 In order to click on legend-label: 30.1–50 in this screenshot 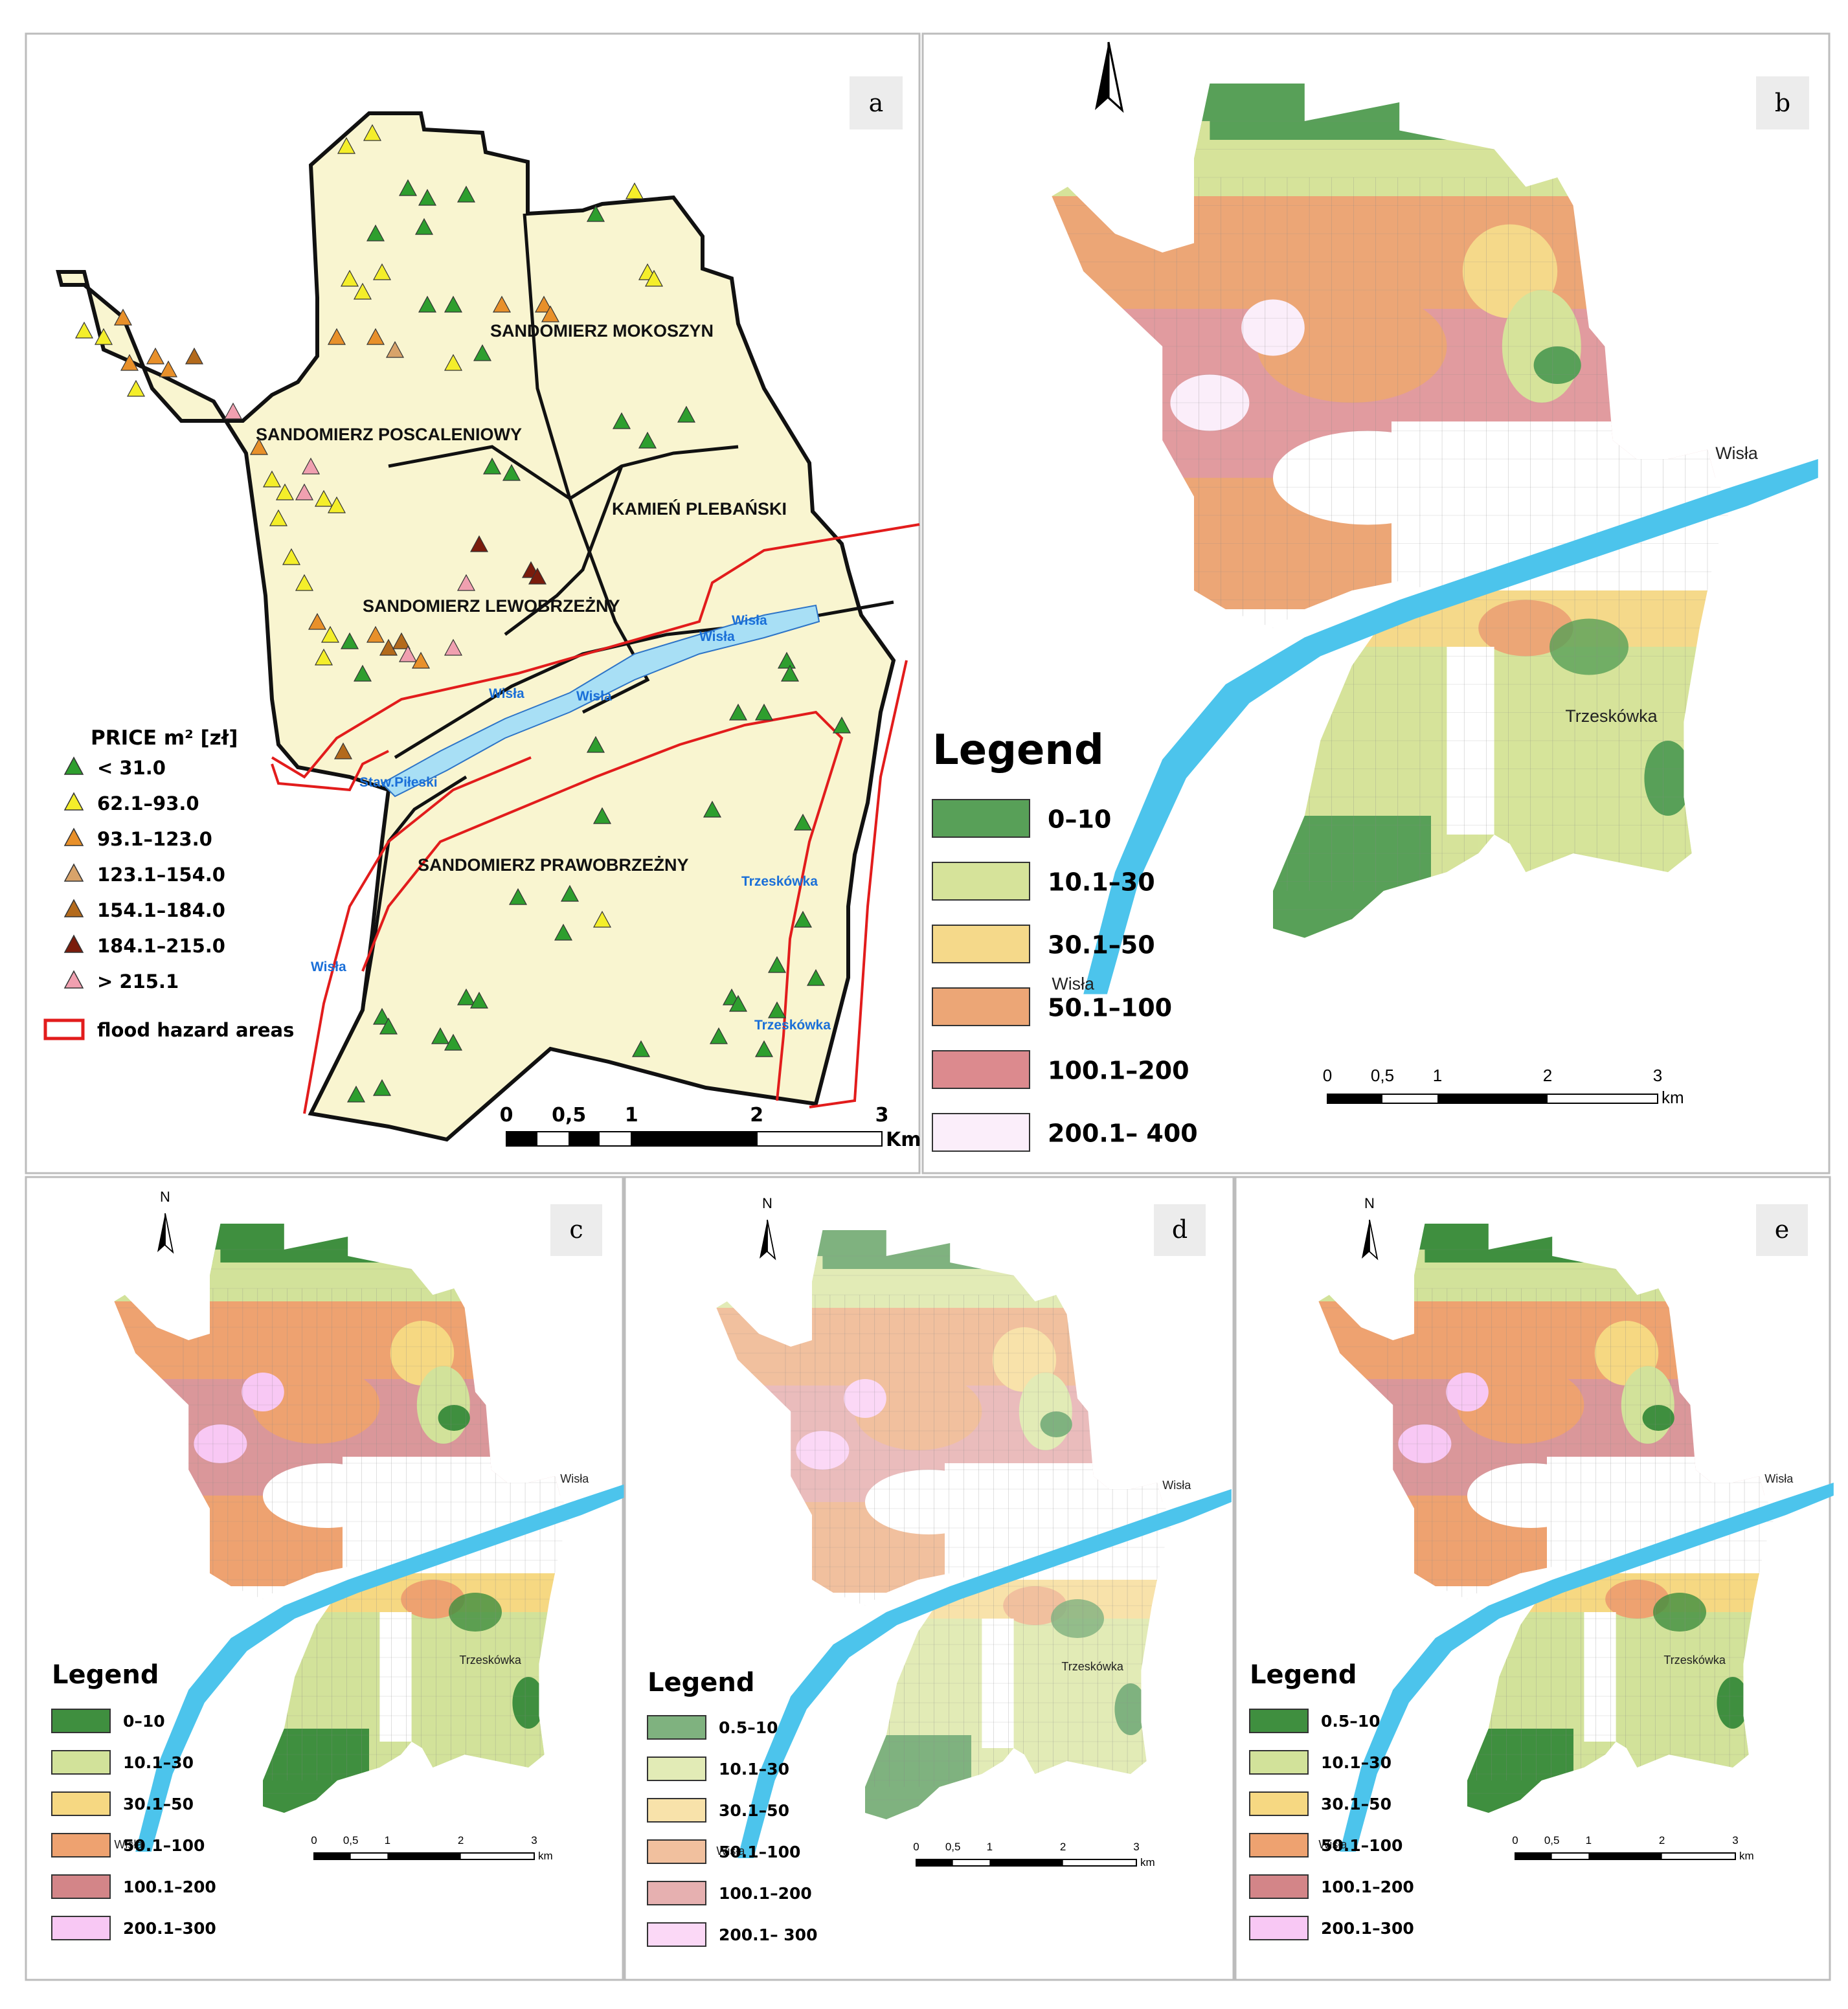, I will do `click(158, 1804)`.